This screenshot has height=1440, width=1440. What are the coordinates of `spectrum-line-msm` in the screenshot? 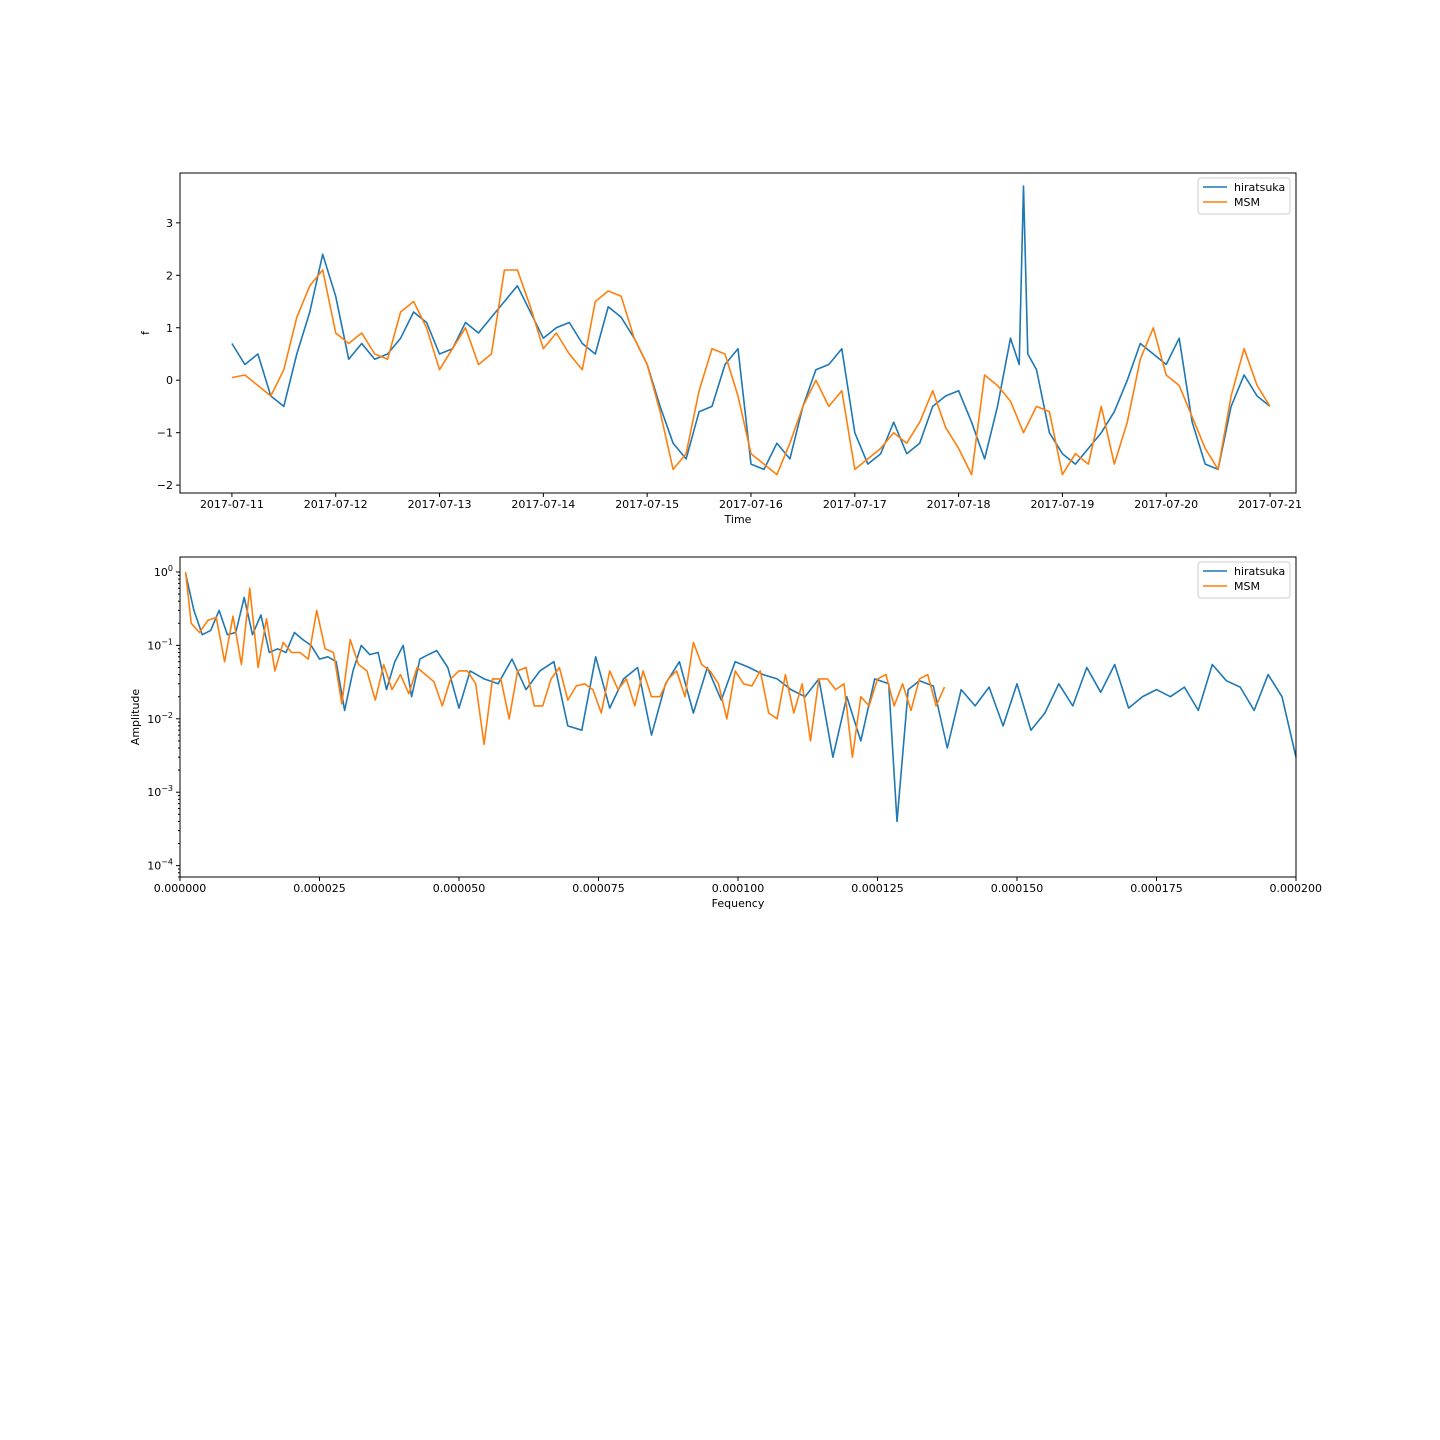 It's located at (565, 665).